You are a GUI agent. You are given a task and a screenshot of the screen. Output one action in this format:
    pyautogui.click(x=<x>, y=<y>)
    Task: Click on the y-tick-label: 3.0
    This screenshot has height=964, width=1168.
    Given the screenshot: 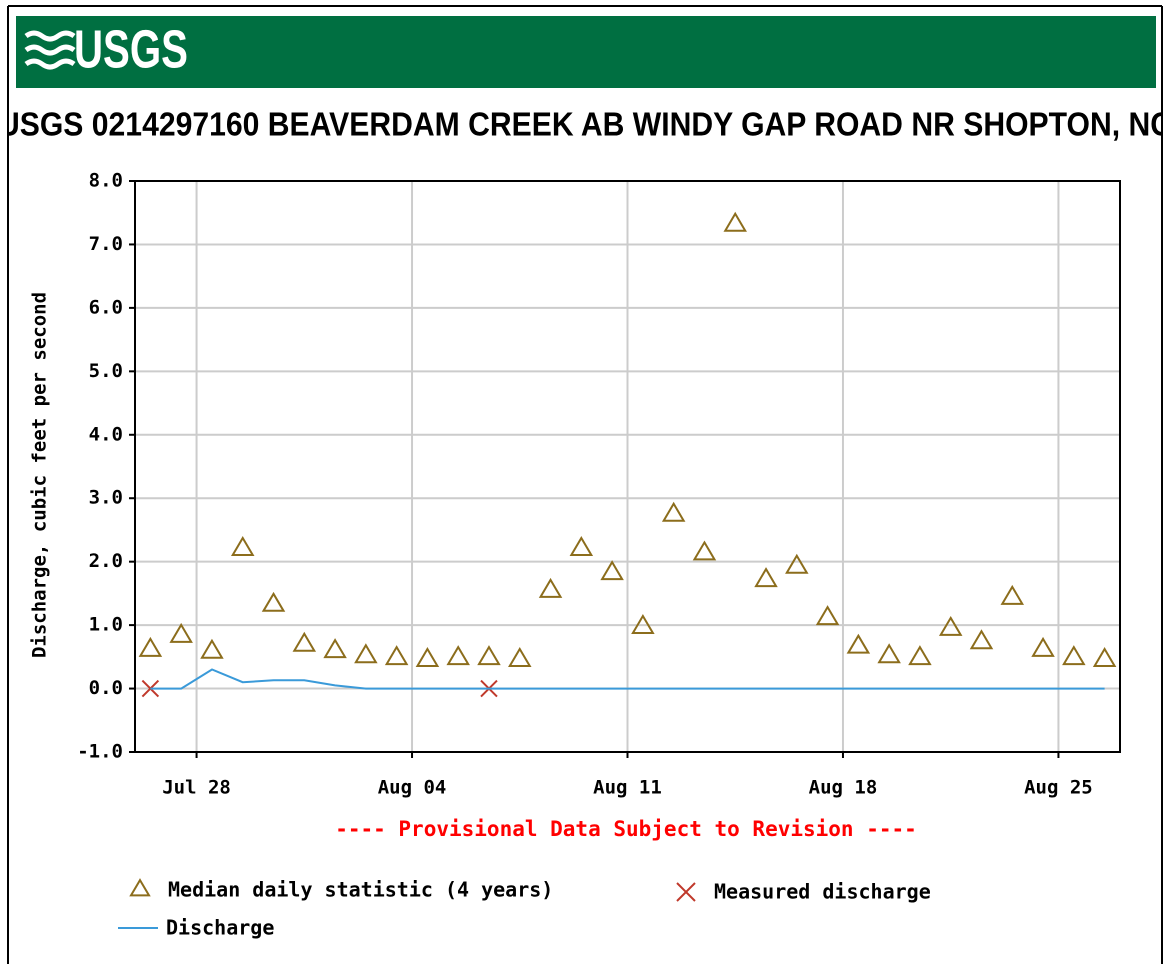 What is the action you would take?
    pyautogui.click(x=106, y=498)
    